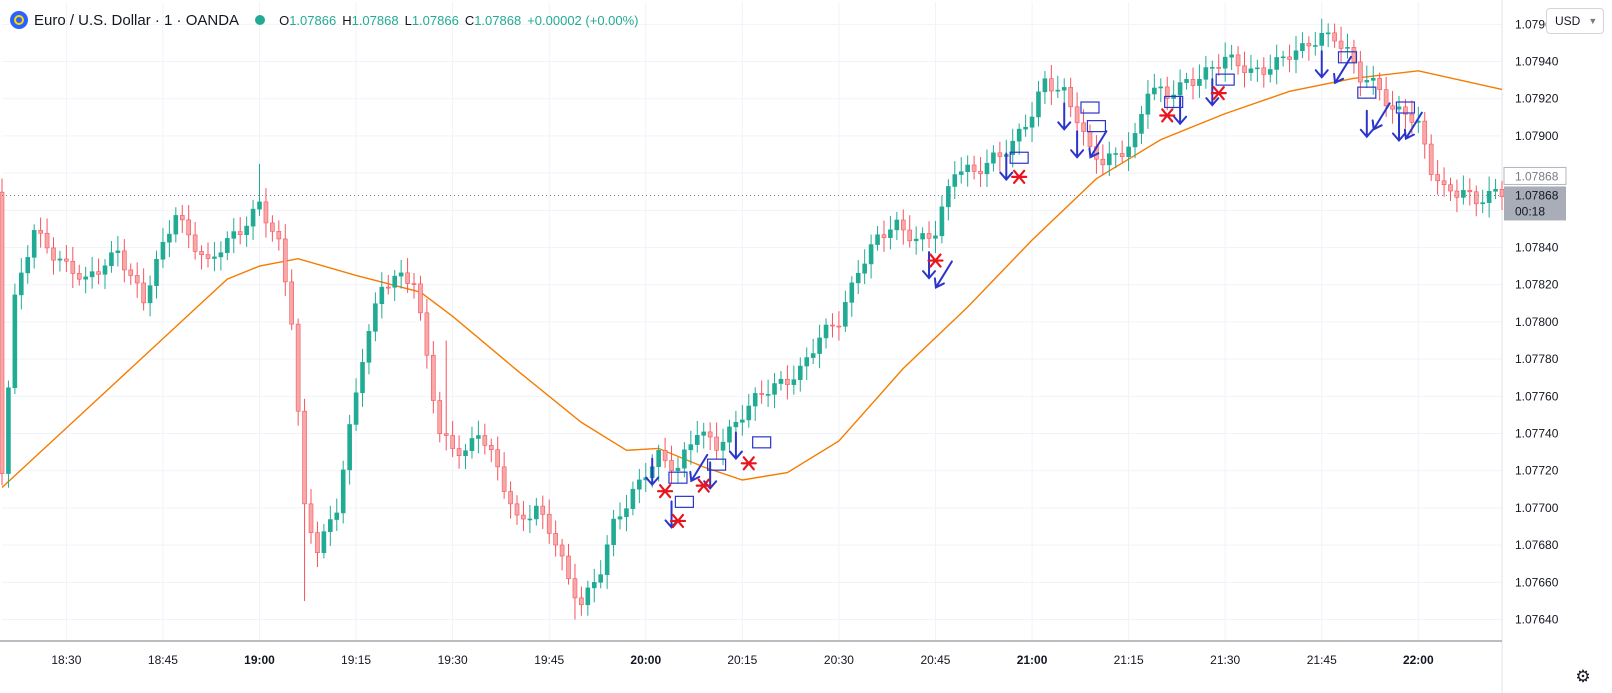 The image size is (1612, 693). What do you see at coordinates (137, 20) in the screenshot?
I see `symbol-title: Euro / U.S. Dollar · 1 · OANDA` at bounding box center [137, 20].